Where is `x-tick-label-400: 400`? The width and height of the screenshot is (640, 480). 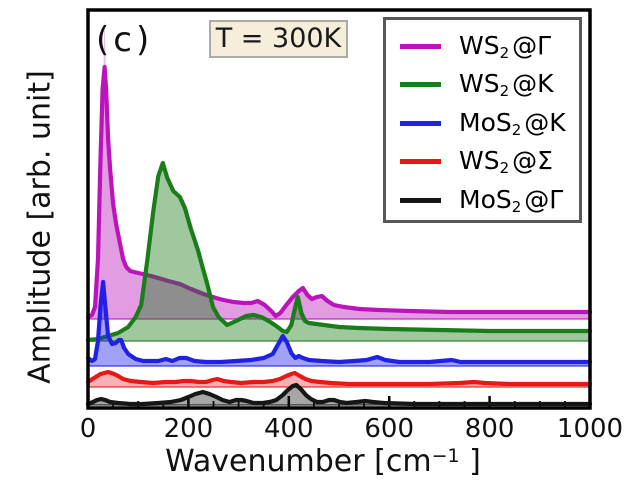
x-tick-label-400: 400 is located at coordinates (288, 429).